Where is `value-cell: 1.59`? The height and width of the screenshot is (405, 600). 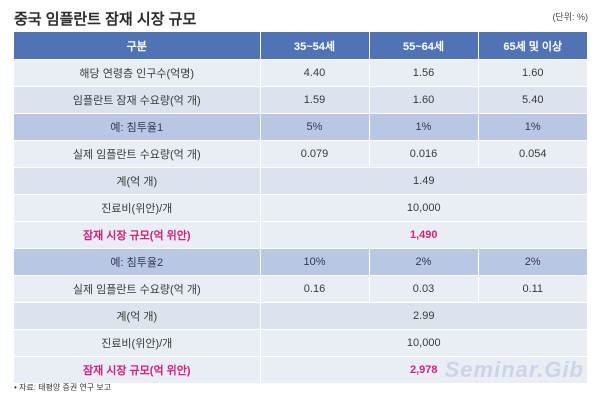 value-cell: 1.59 is located at coordinates (314, 100).